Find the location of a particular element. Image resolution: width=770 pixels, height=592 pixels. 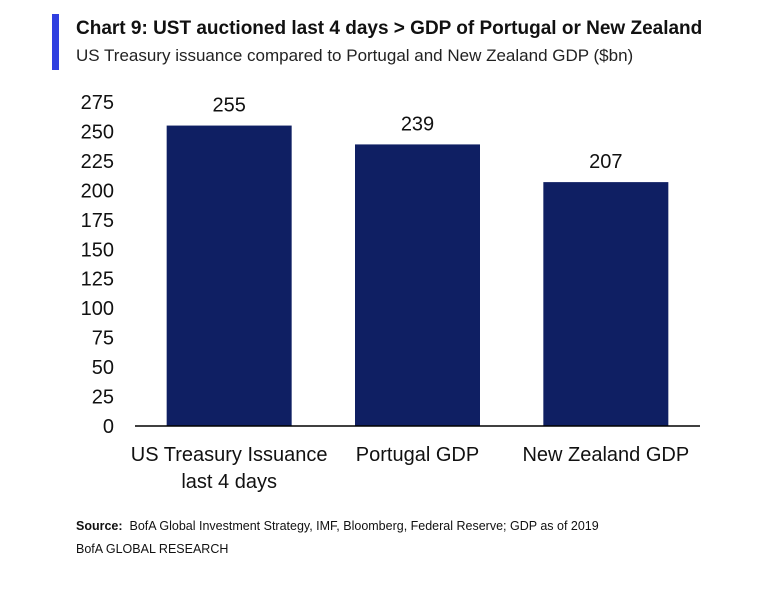

y-tick-label: 50 is located at coordinates (103, 368).